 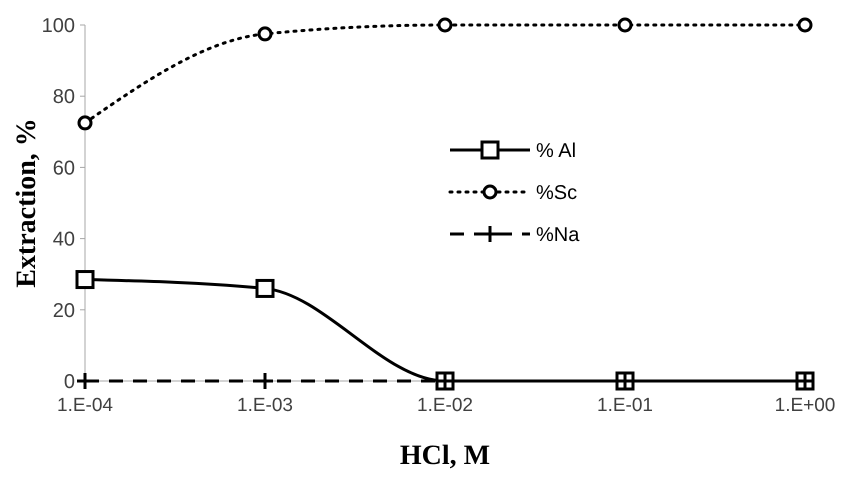 What do you see at coordinates (63, 311) in the screenshot?
I see `y-tick-label: 20` at bounding box center [63, 311].